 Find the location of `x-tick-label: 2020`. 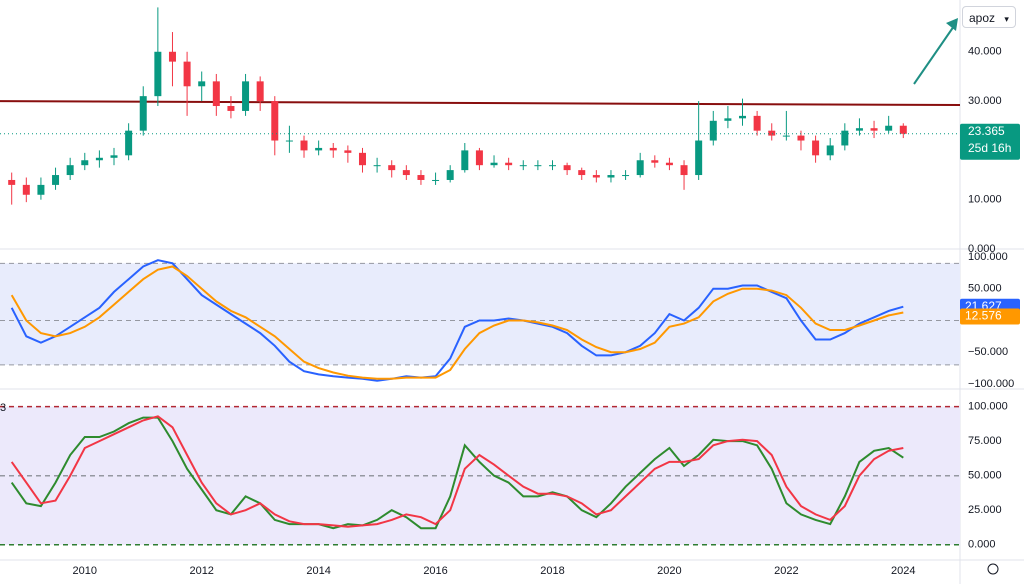

x-tick-label: 2020 is located at coordinates (669, 571).